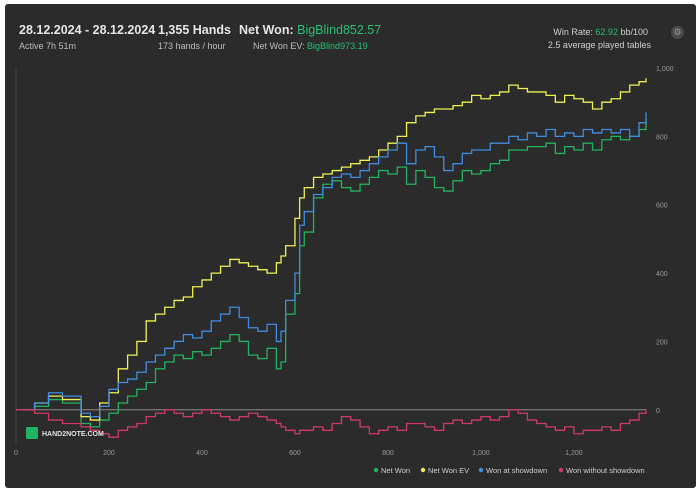  What do you see at coordinates (665, 240) in the screenshot?
I see `y-tick-labels: 1,000 800 600 400 200 0` at bounding box center [665, 240].